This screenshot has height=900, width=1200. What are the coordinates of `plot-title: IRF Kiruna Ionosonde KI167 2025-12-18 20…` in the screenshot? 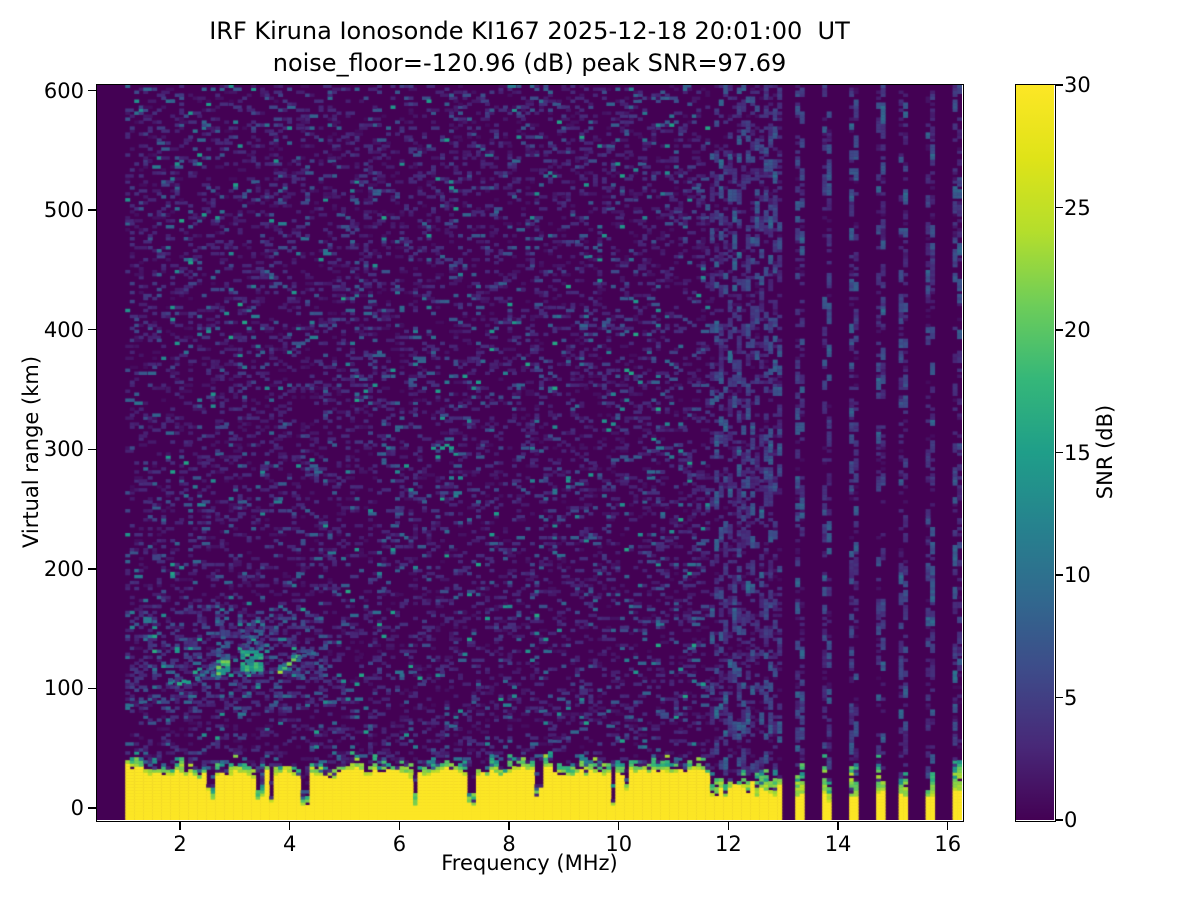 It's located at (529, 31).